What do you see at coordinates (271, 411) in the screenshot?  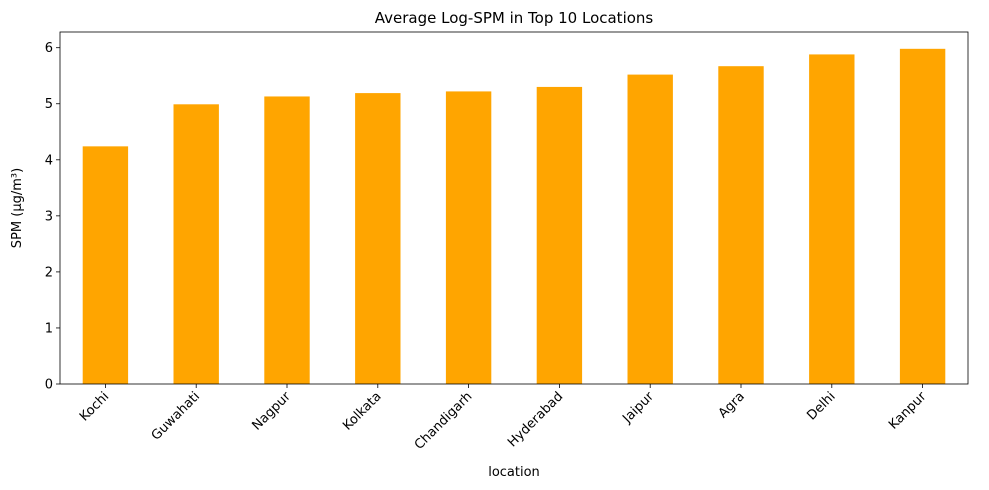 I see `x-tick-label: Nagpur` at bounding box center [271, 411].